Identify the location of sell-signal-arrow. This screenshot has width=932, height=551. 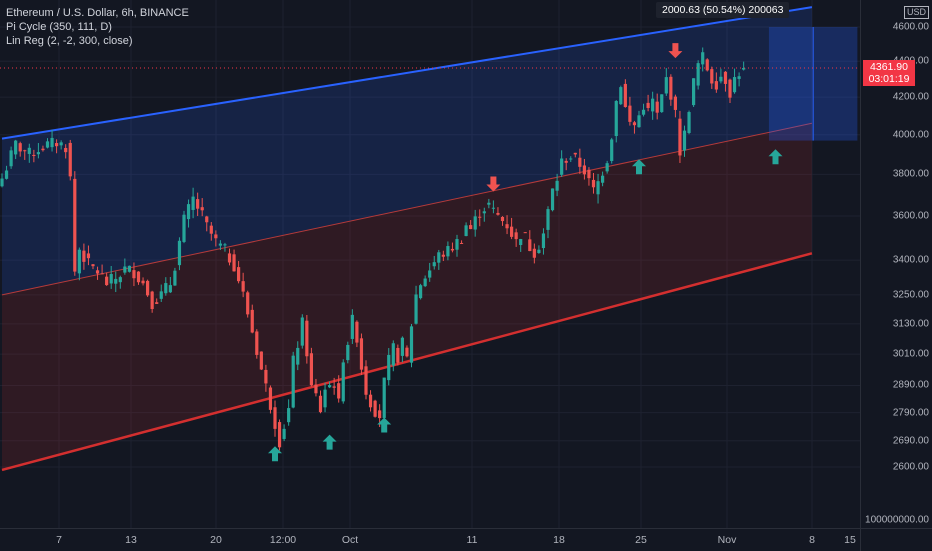
(675, 51).